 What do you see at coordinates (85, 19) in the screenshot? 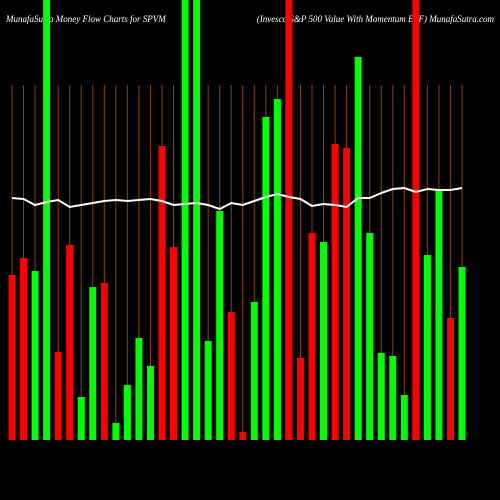
I see `chart-title: MunafaSutra Money Flow Charts for SPVM` at bounding box center [85, 19].